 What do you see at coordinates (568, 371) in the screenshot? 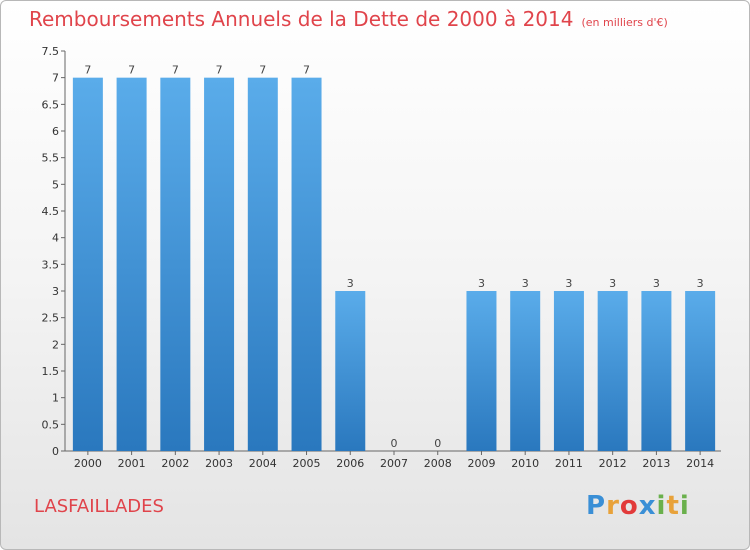
I see `bar-2011` at bounding box center [568, 371].